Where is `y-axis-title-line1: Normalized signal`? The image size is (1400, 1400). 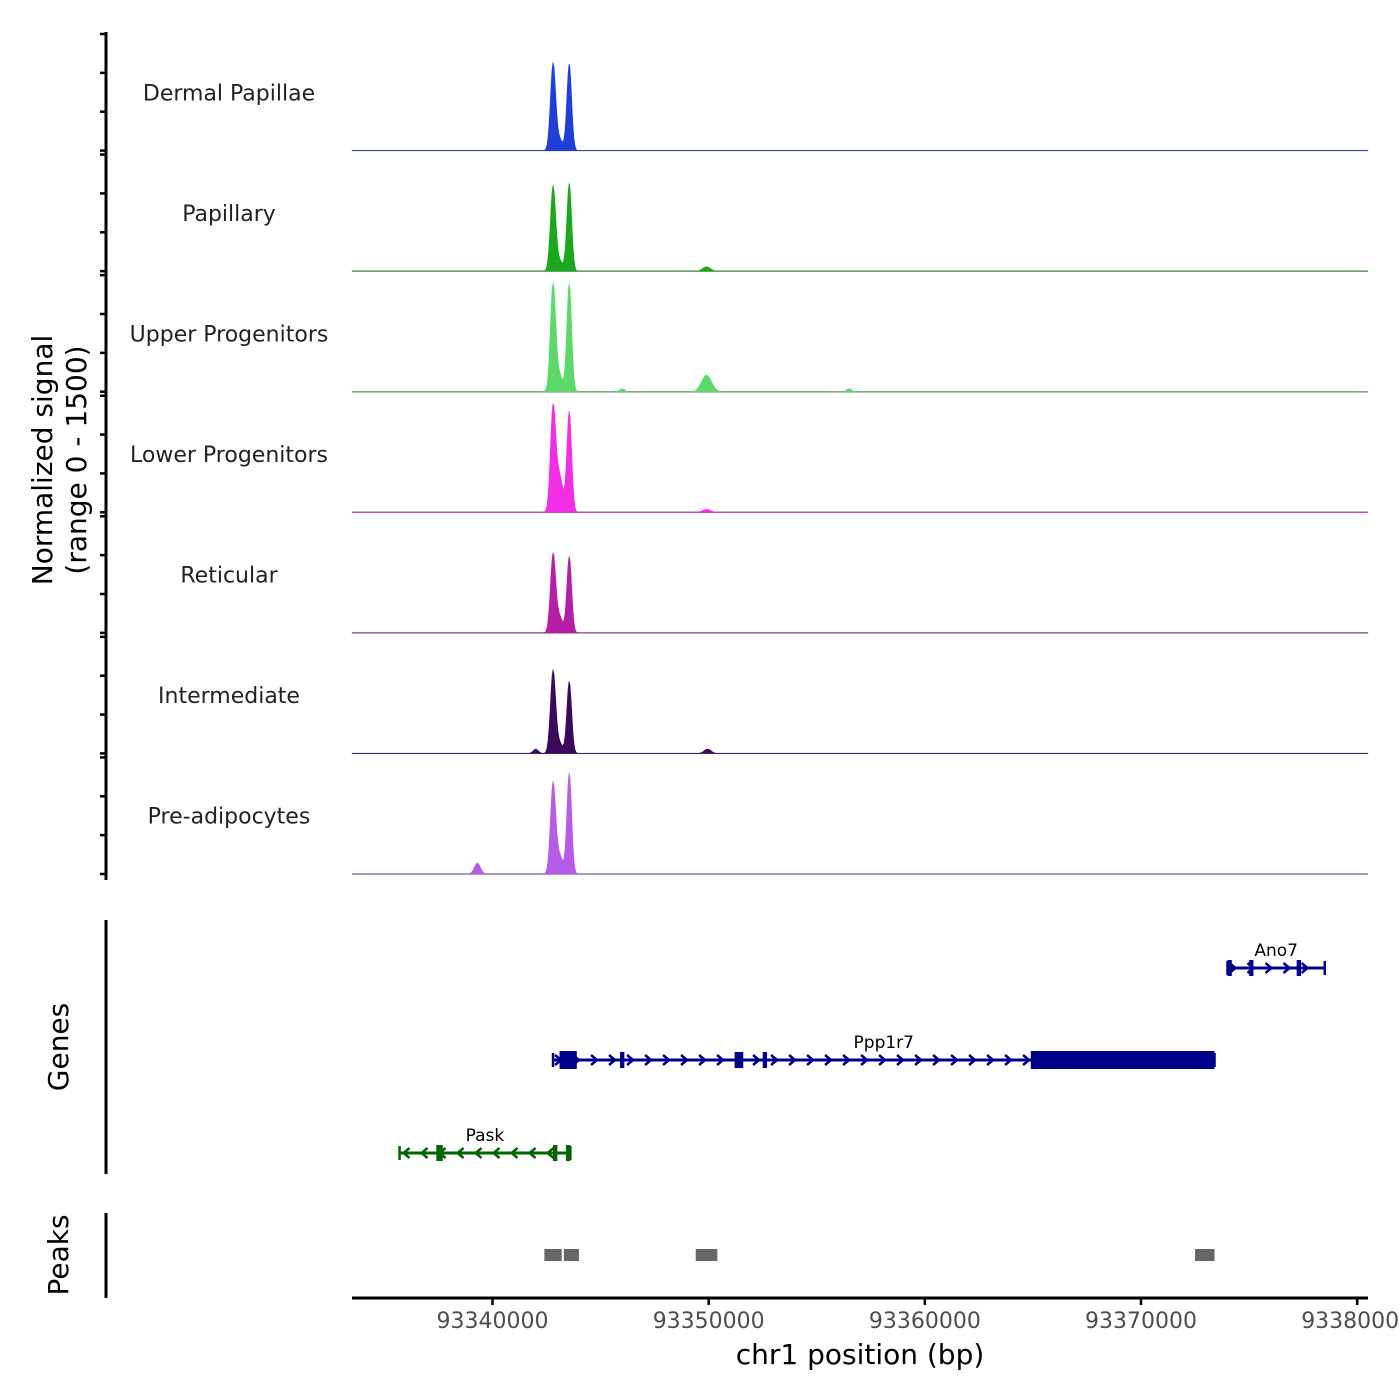 y-axis-title-line1: Normalized signal is located at coordinates (42, 460).